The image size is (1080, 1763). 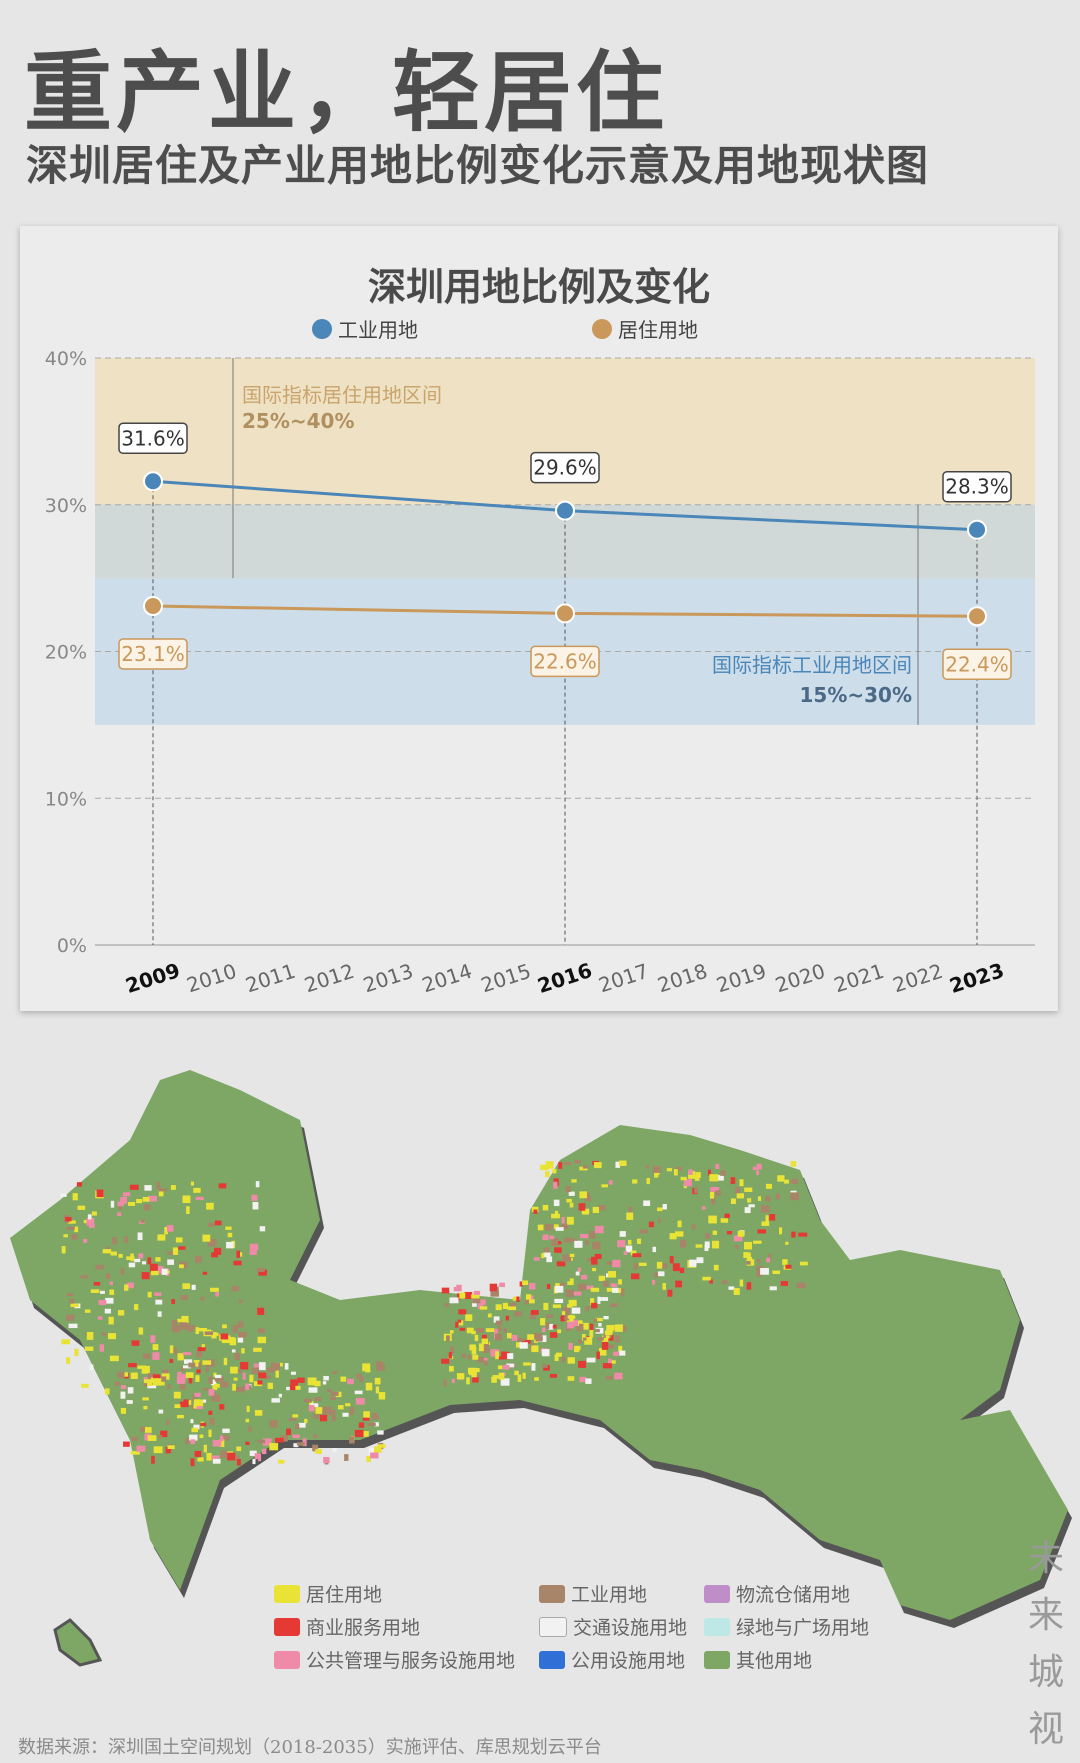 I want to click on chart-title: 深圳用地比例及变化, so click(x=538, y=286).